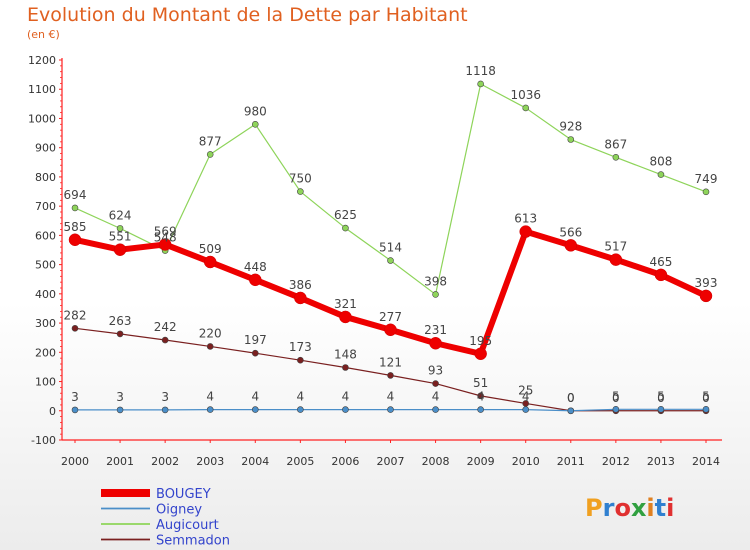 Image resolution: width=750 pixels, height=550 pixels. What do you see at coordinates (45, 235) in the screenshot?
I see `y-tick-label: 600` at bounding box center [45, 235].